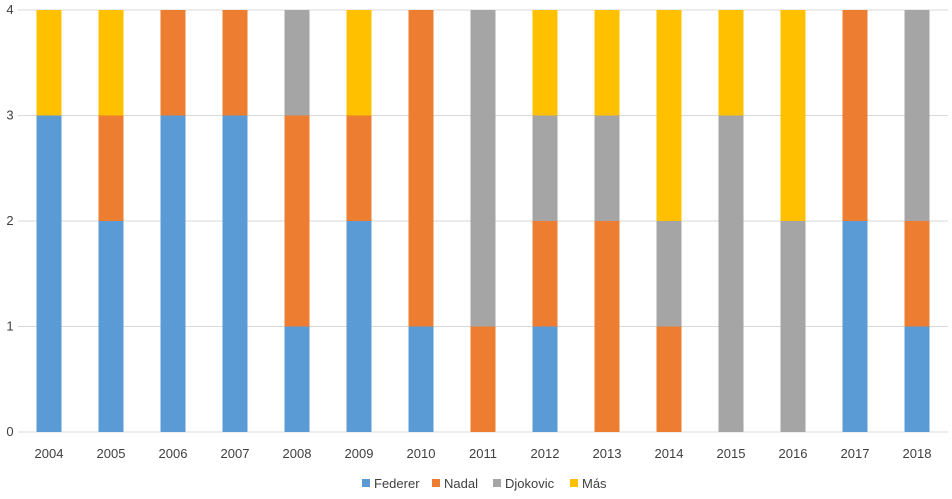  I want to click on bar-más-2015, so click(731, 63).